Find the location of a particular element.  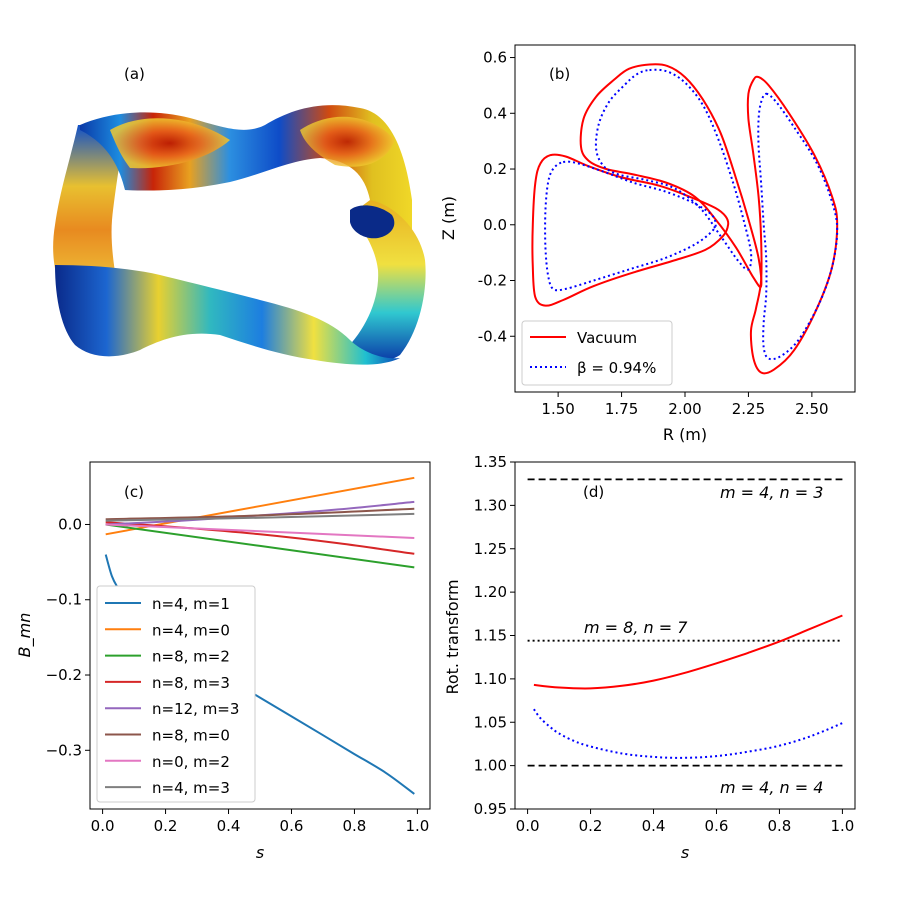

chart-d-ref-label-4-3: m = 4, n = 3 is located at coordinates (771, 492).